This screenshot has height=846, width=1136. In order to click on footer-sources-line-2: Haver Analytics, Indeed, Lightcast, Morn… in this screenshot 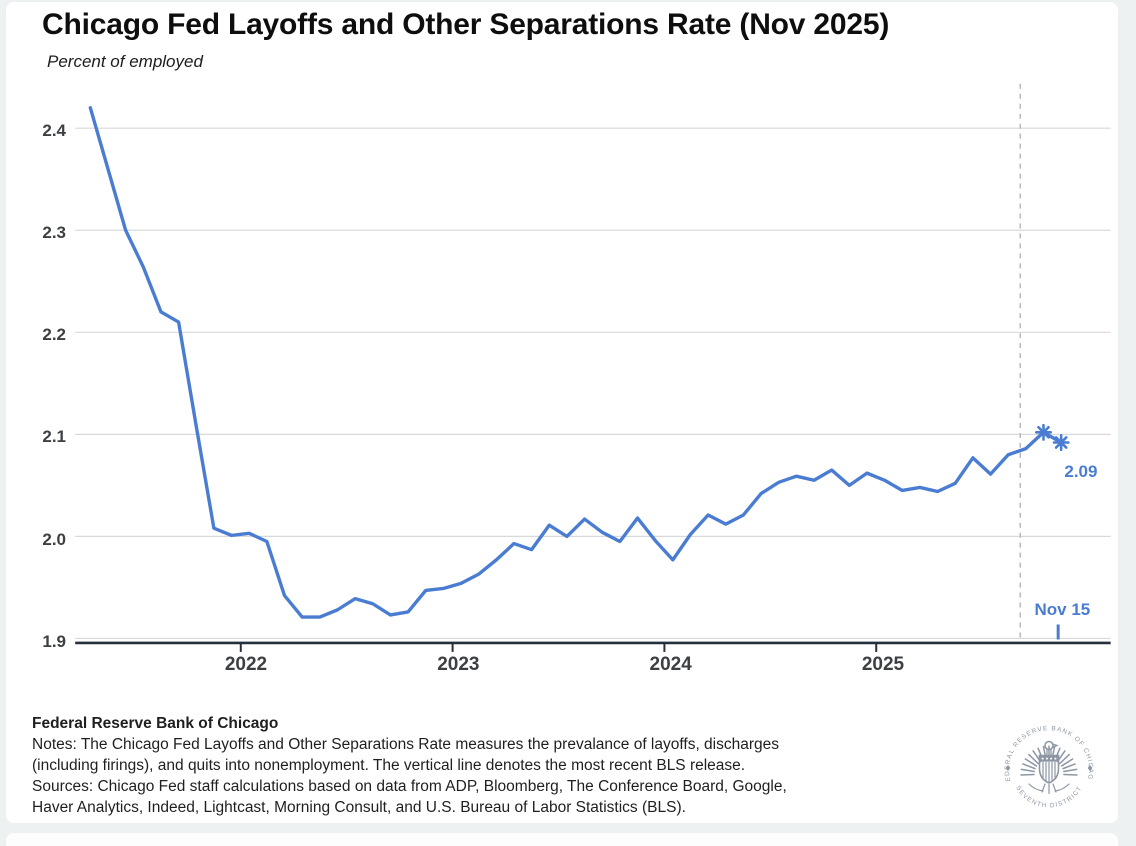, I will do `click(359, 807)`.